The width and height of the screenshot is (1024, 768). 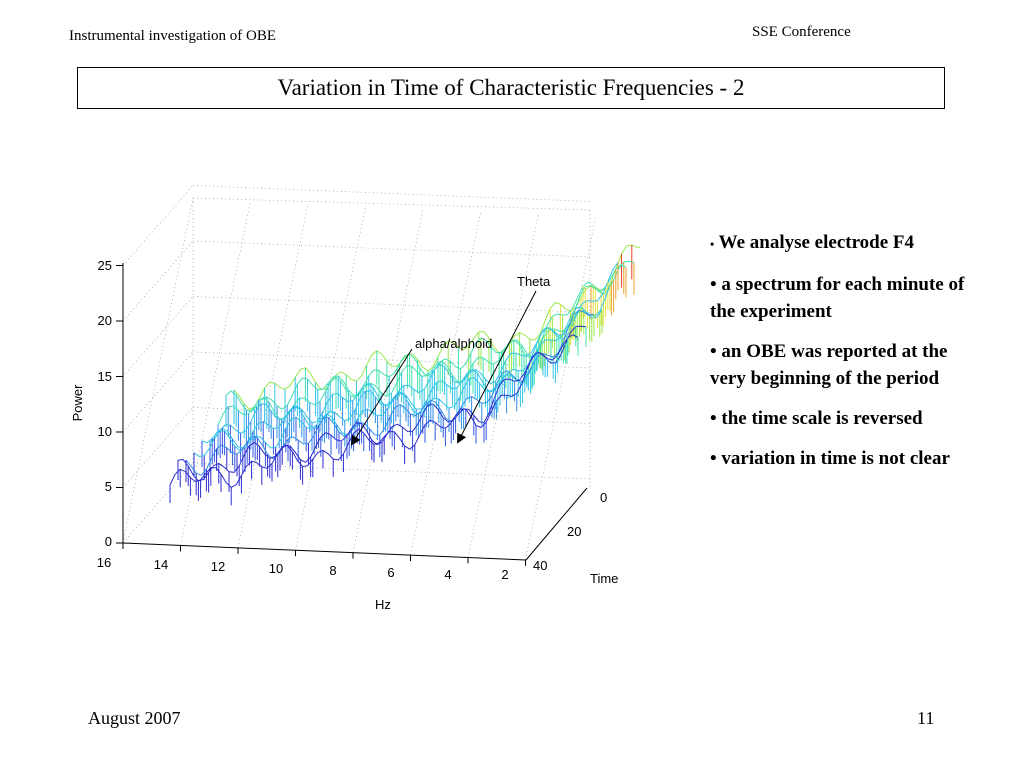 I want to click on z-tick-label: 0, so click(x=108, y=541).